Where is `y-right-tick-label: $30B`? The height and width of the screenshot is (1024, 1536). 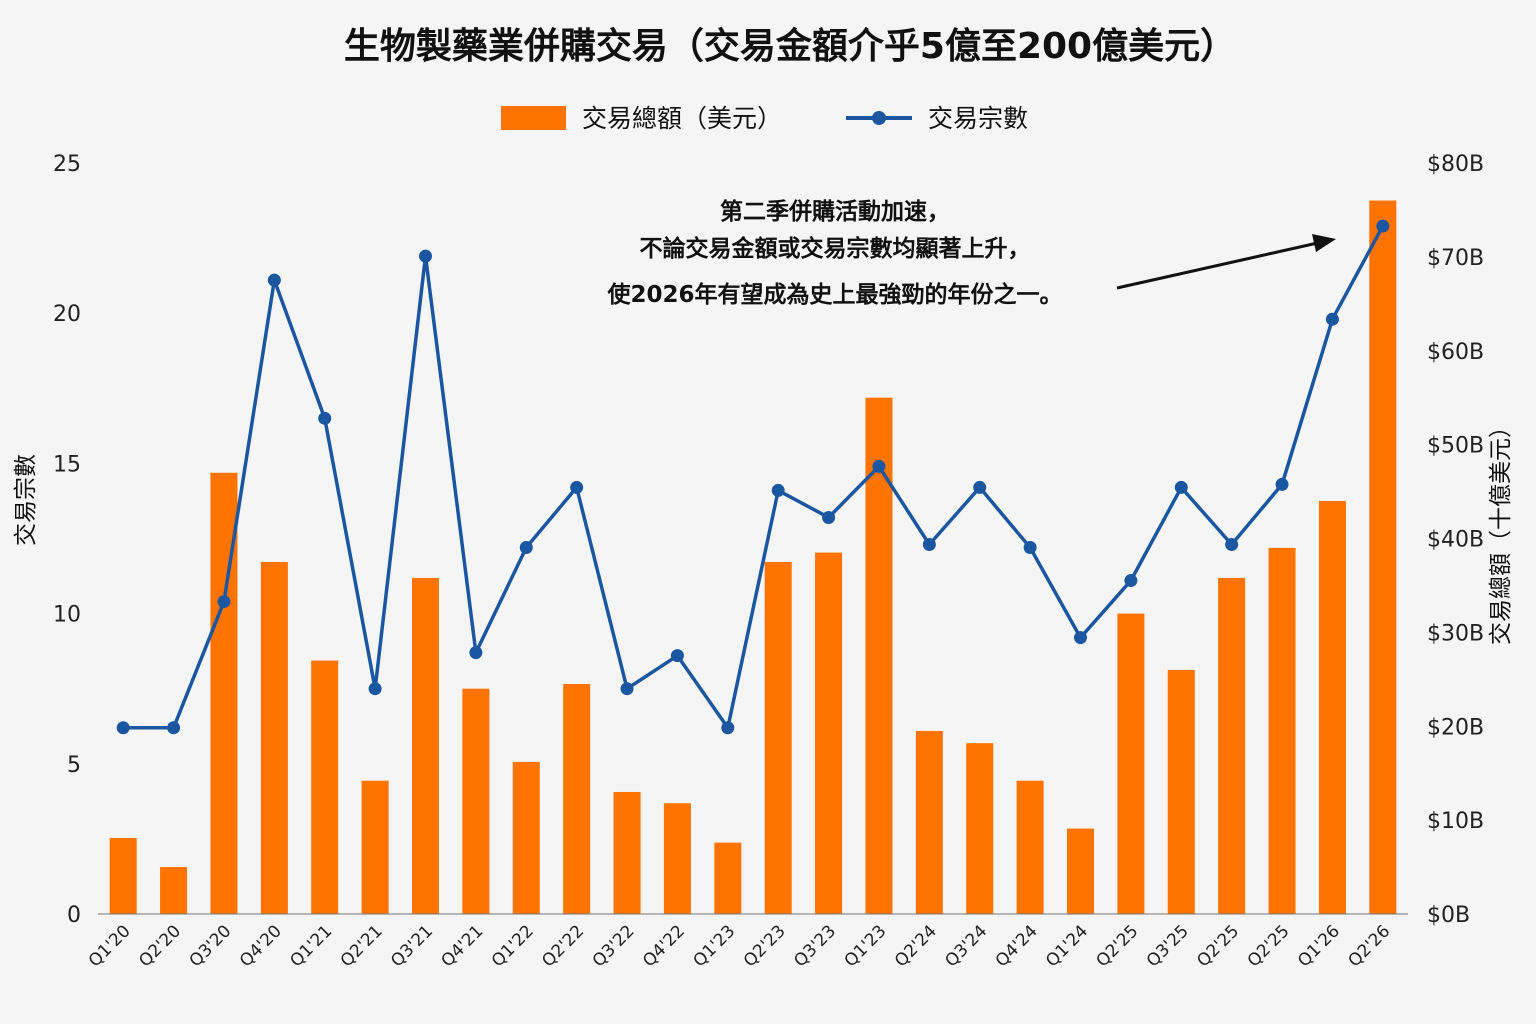 y-right-tick-label: $30B is located at coordinates (1455, 633).